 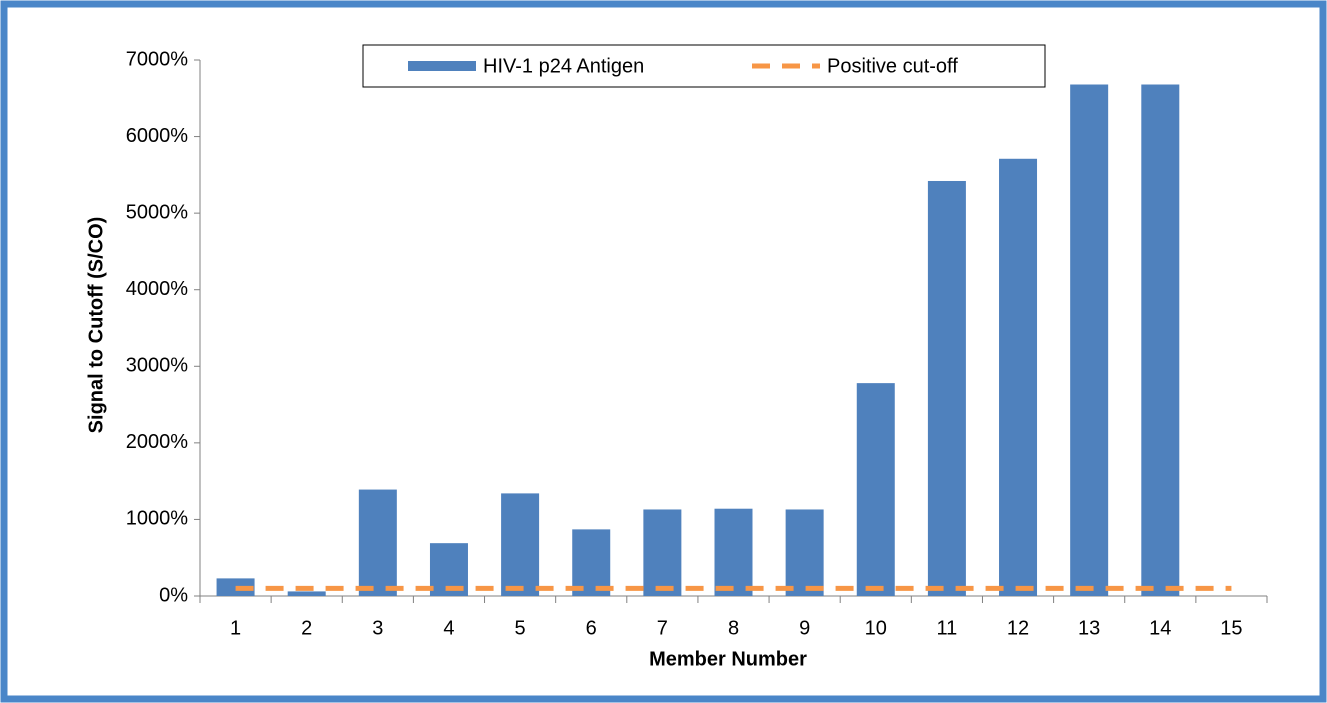 What do you see at coordinates (157, 212) in the screenshot?
I see `y-tick-label: 5000%` at bounding box center [157, 212].